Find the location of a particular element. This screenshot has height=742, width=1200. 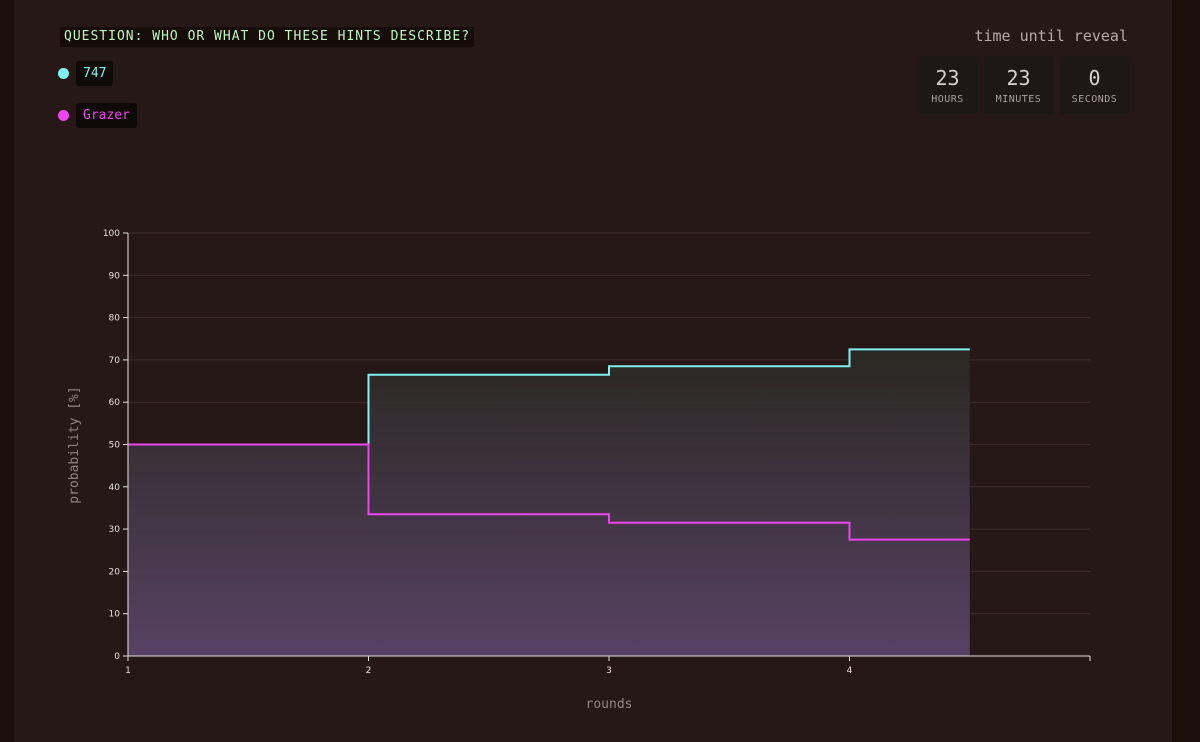

timer-hours-value: 23 is located at coordinates (947, 77).